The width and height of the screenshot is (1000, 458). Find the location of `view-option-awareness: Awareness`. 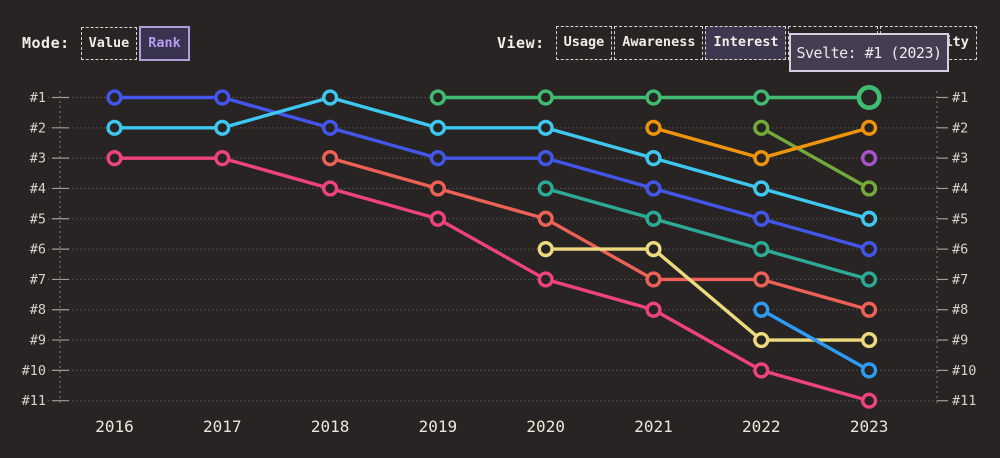

view-option-awareness: Awareness is located at coordinates (659, 43).